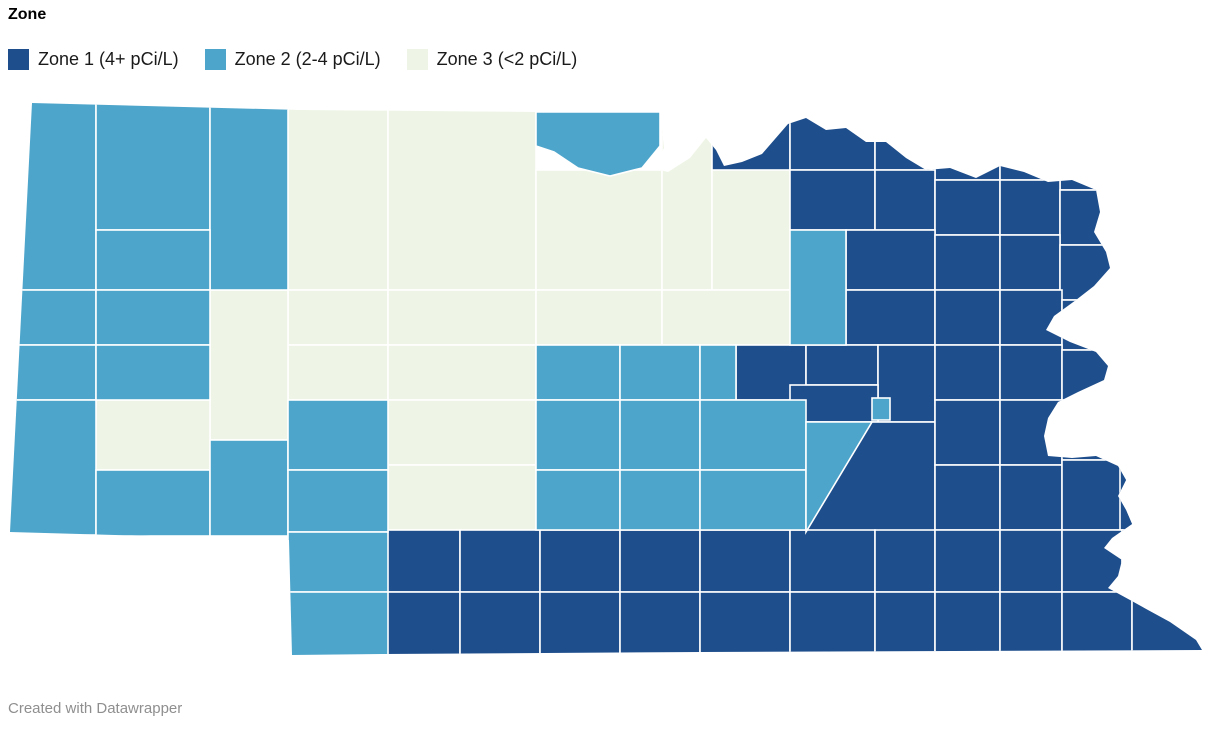  What do you see at coordinates (95, 708) in the screenshot?
I see `datawrapper-attribution-link: Created with Datawrapper` at bounding box center [95, 708].